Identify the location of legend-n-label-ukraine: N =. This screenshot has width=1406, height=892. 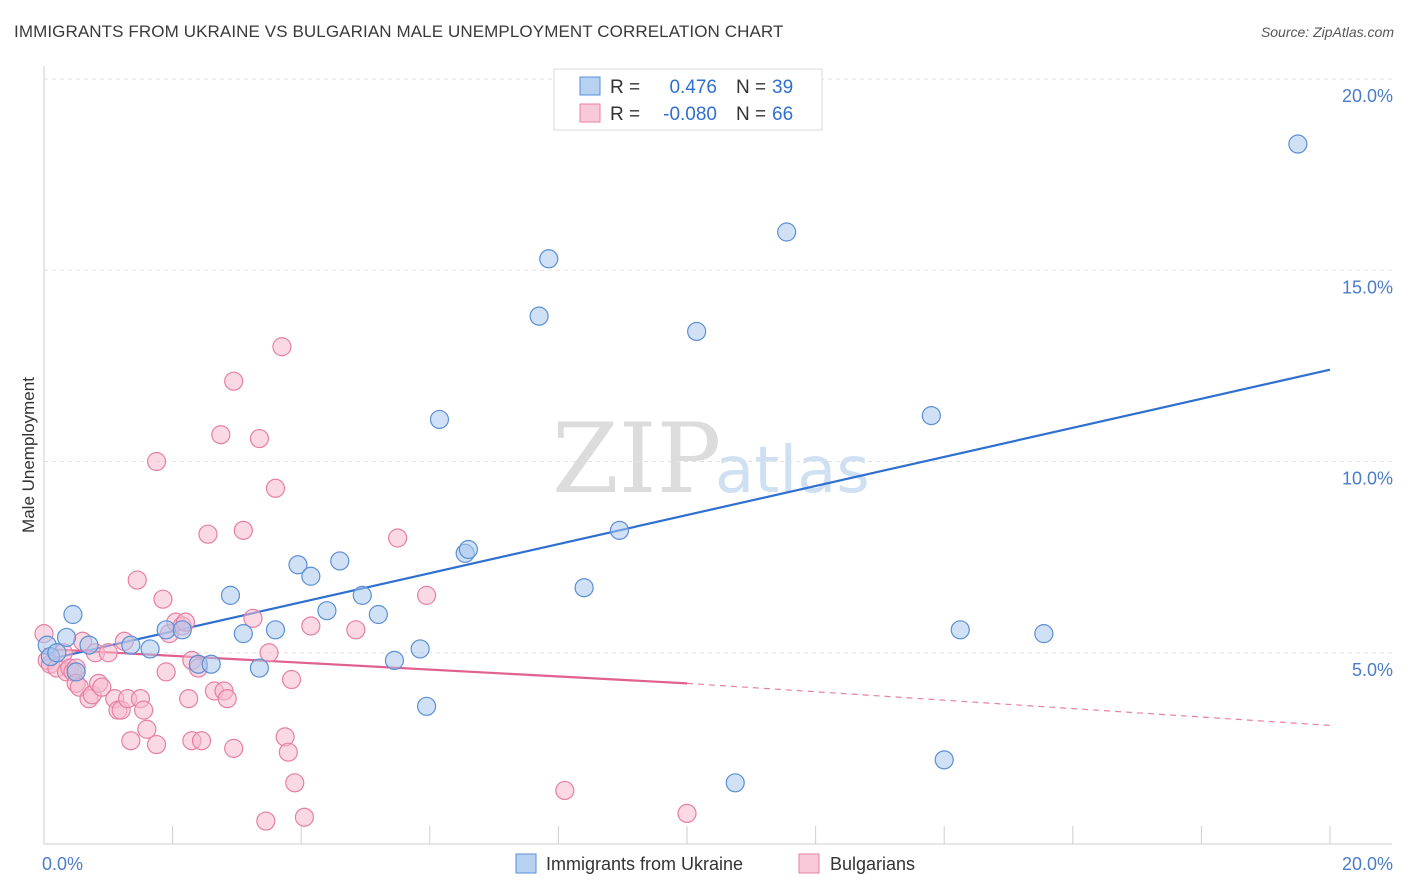
(751, 87).